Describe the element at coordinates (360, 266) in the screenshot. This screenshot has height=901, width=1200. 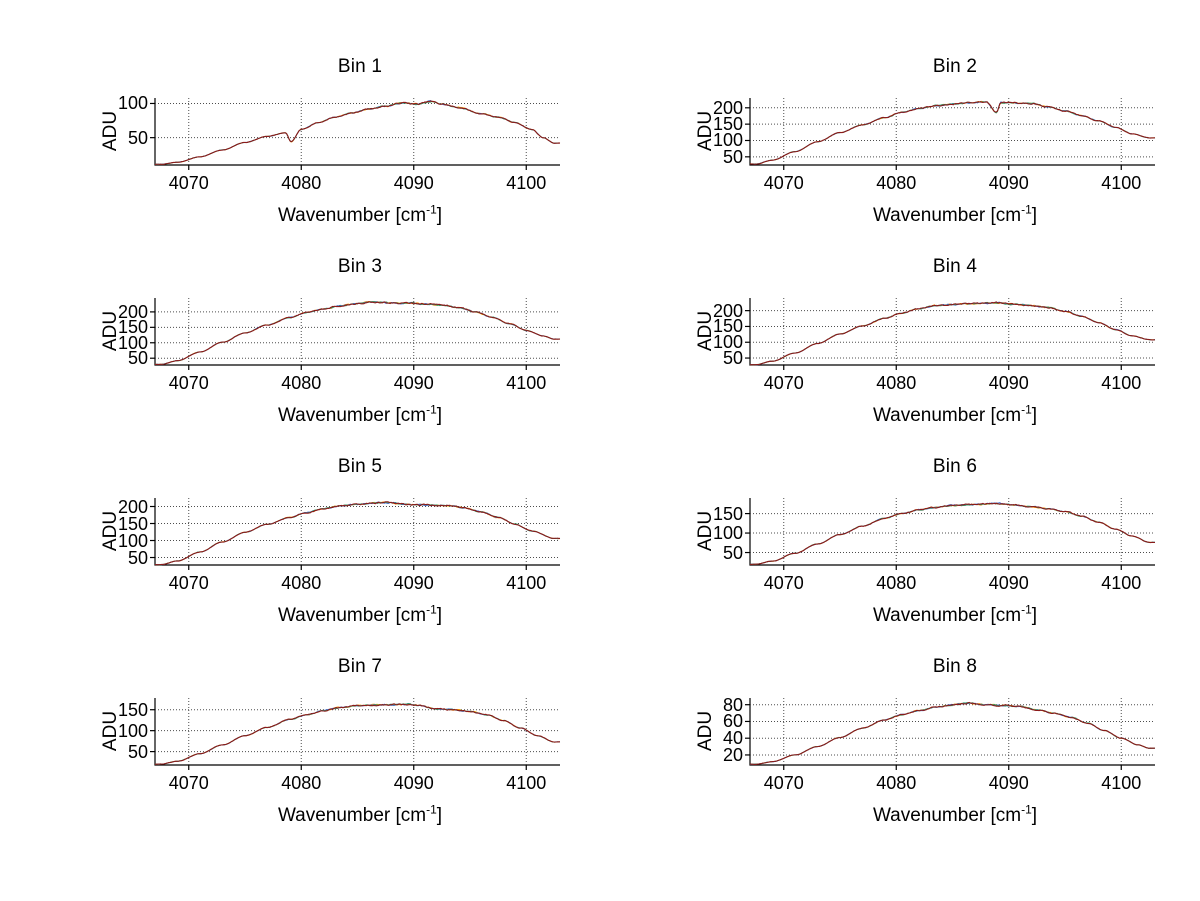
I see `panel-title: Bin 3` at that location.